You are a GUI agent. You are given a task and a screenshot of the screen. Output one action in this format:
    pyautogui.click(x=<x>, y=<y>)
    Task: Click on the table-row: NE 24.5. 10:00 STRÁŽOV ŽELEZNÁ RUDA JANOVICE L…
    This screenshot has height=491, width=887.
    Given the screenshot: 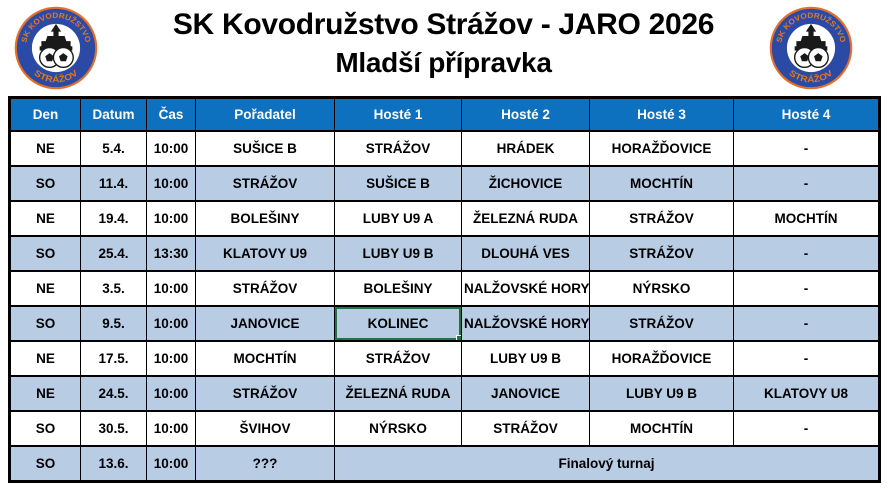 What is the action you would take?
    pyautogui.click(x=444, y=393)
    